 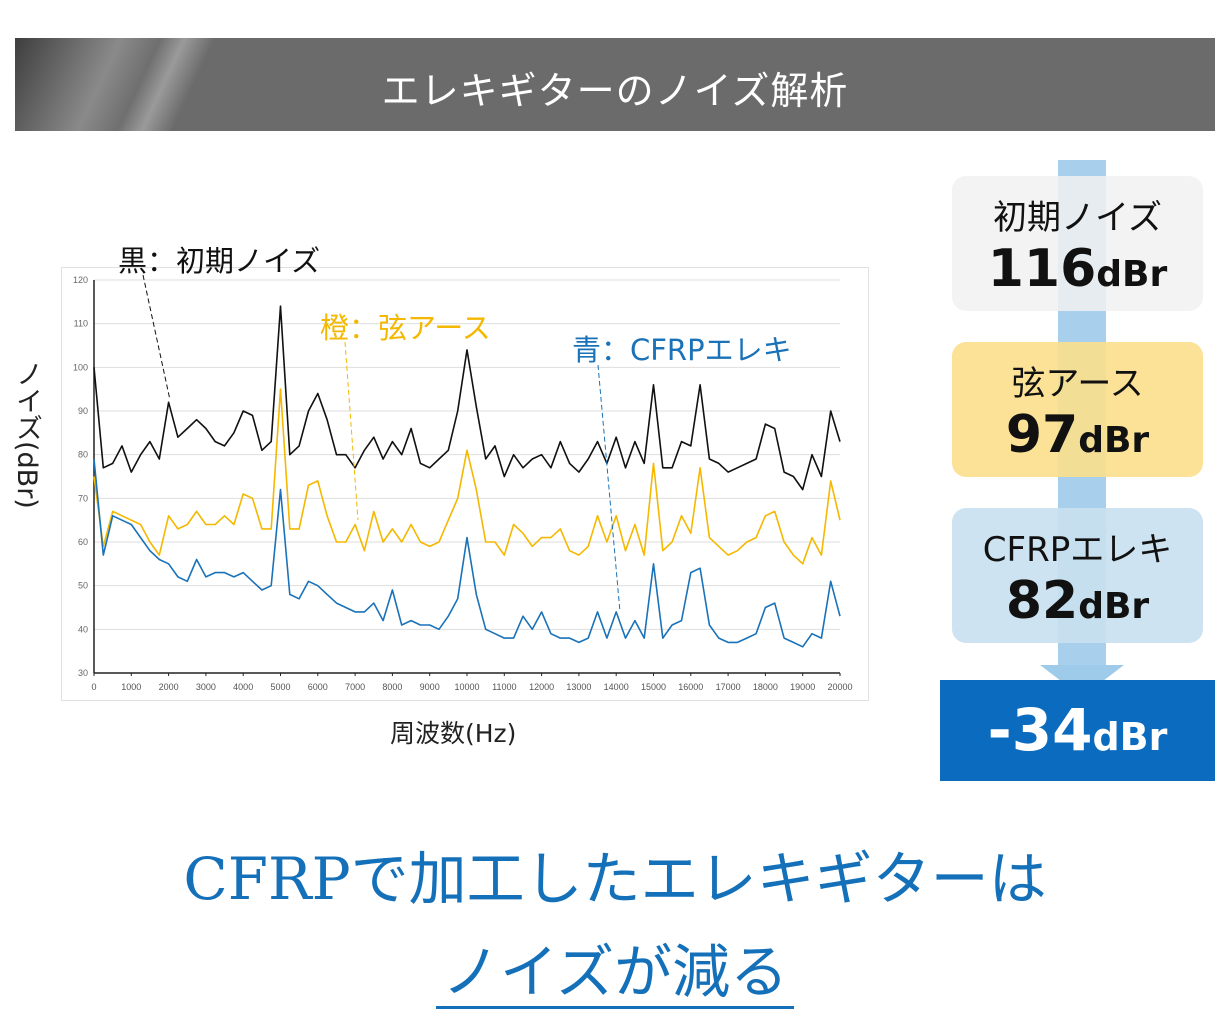 What do you see at coordinates (83, 455) in the screenshot?
I see `y-tick-label: 80` at bounding box center [83, 455].